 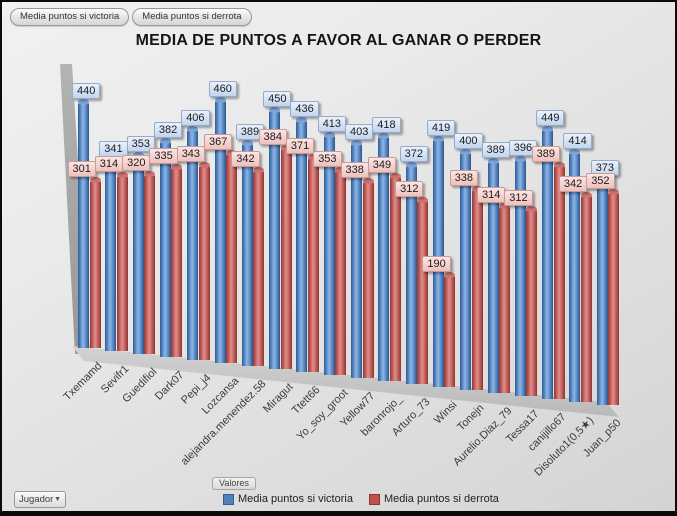 I want to click on value-label-victoria: 413, so click(x=332, y=123).